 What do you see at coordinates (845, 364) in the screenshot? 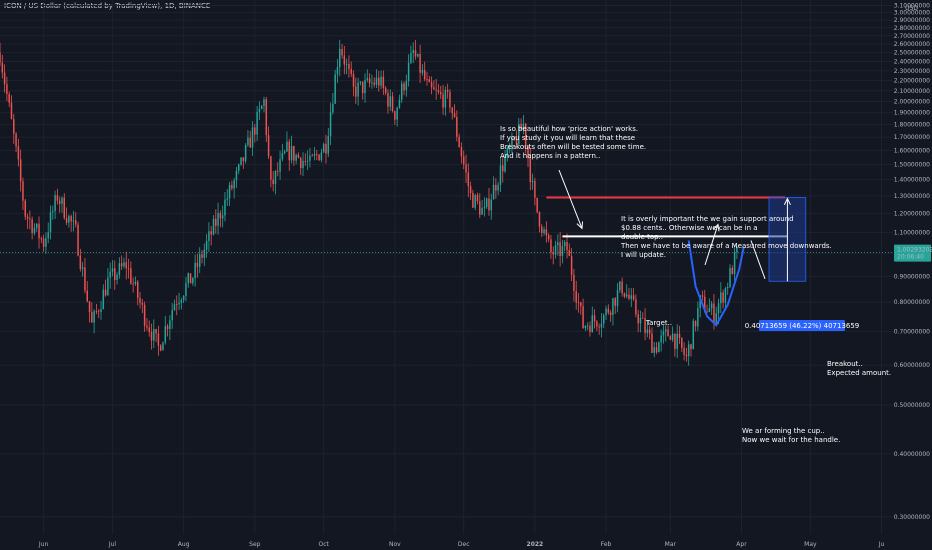
I see `annotation-line: Breakout..` at bounding box center [845, 364].